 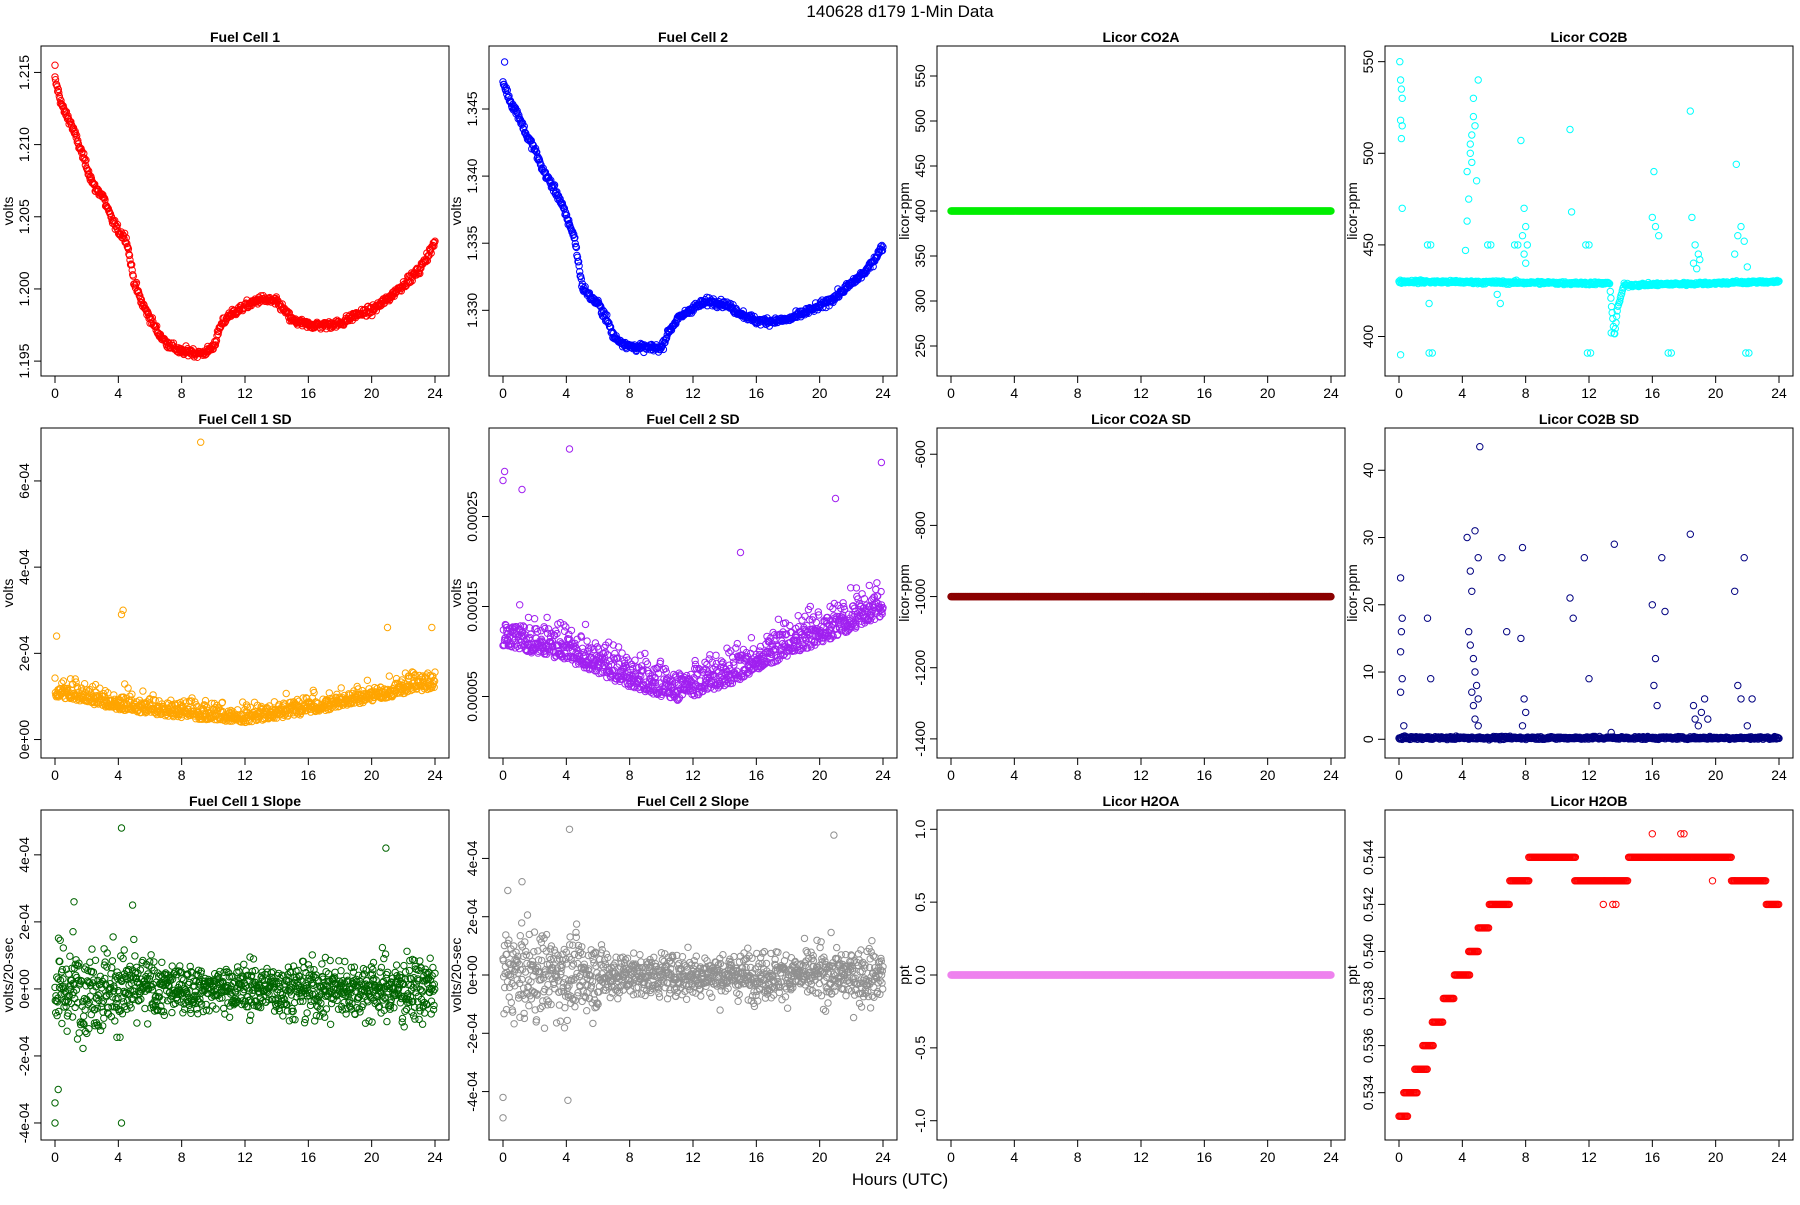 What do you see at coordinates (1141, 419) in the screenshot?
I see `panel-title: Licor CO2A SD` at bounding box center [1141, 419].